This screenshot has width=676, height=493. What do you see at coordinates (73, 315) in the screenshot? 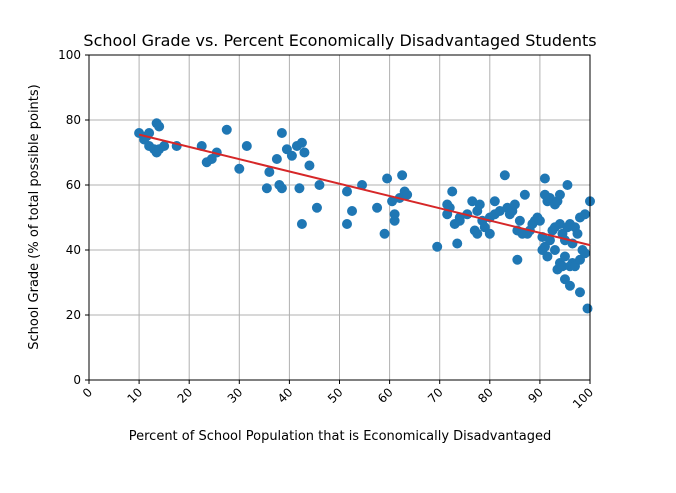
I see `y-tick-label: 20` at bounding box center [73, 315].